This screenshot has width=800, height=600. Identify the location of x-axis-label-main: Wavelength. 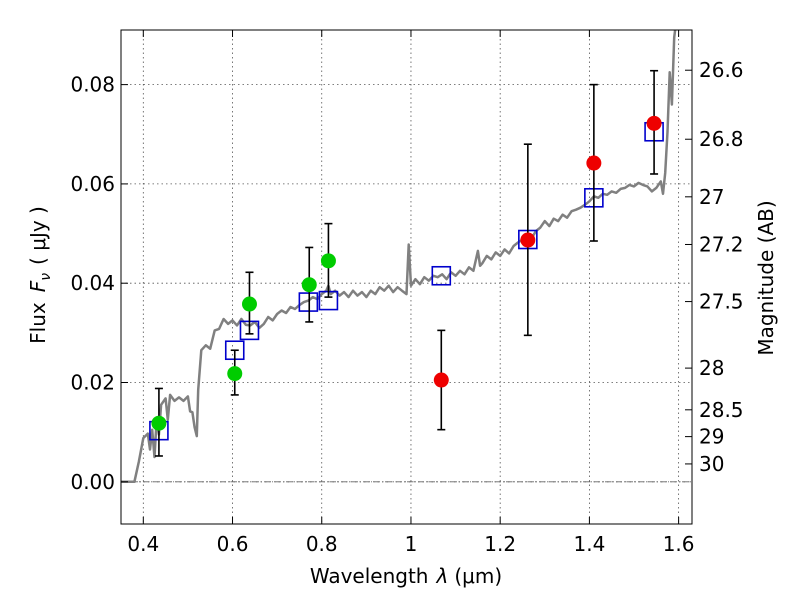
(369, 576).